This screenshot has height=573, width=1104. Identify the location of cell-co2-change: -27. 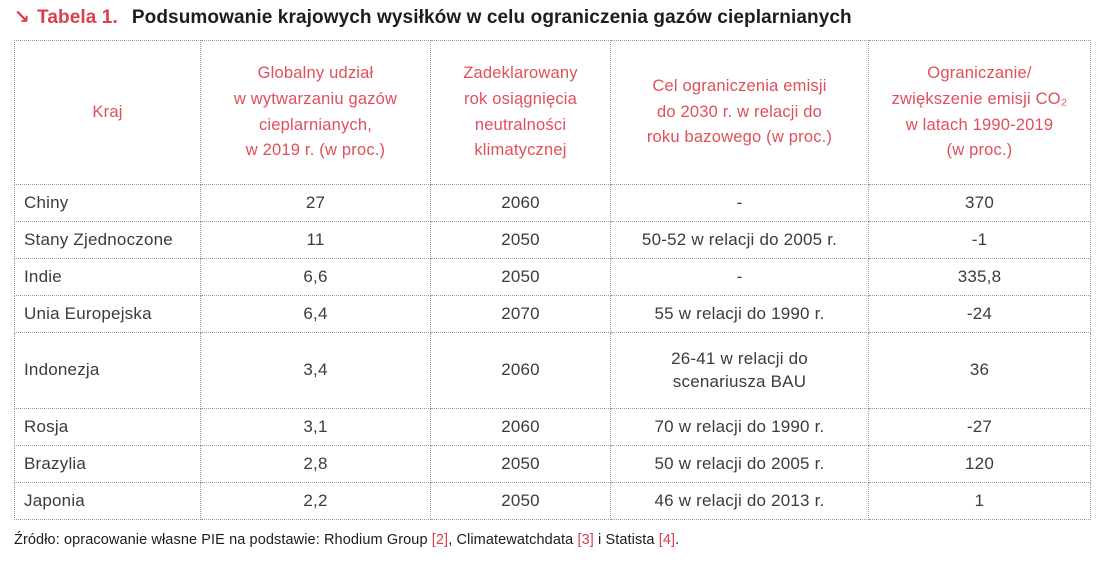
(979, 427).